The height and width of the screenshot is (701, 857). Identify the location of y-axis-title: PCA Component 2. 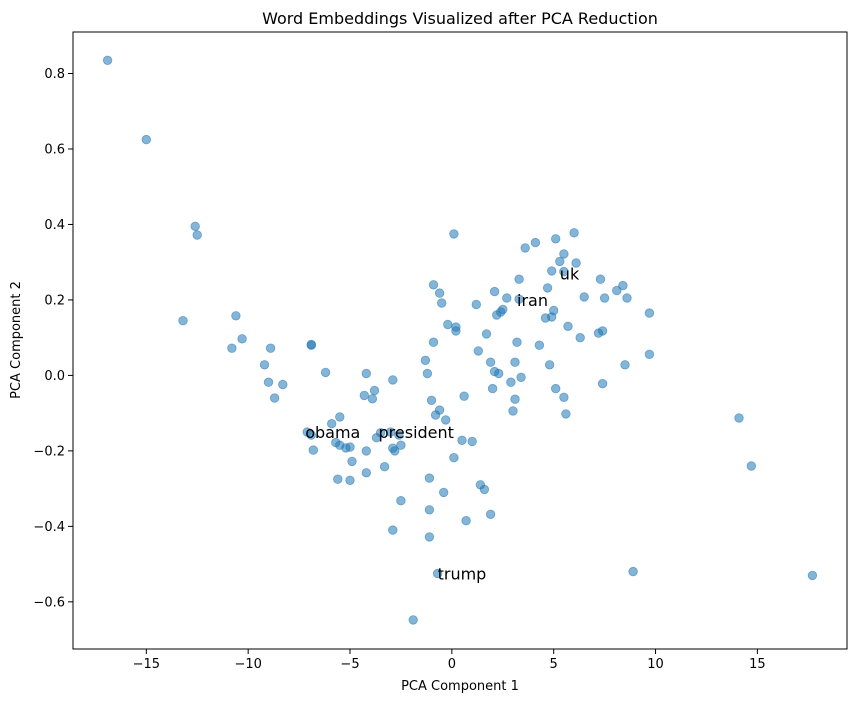
(16, 340).